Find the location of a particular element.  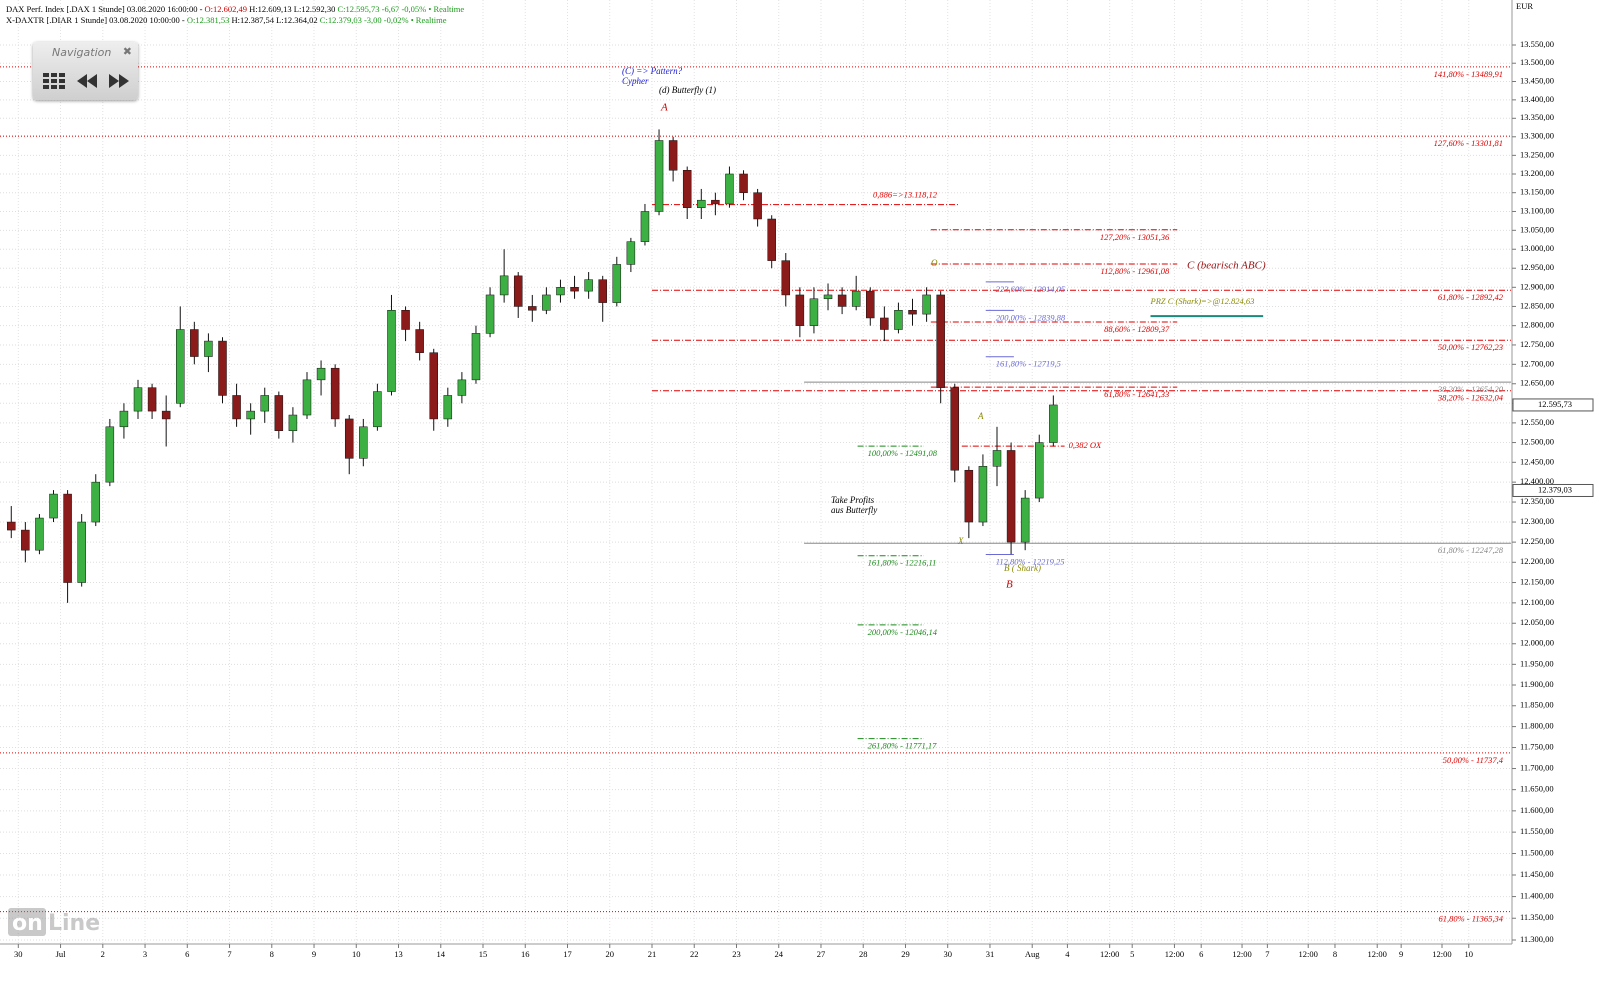

navigation-panel: Navigation ✖ is located at coordinates (85, 71).